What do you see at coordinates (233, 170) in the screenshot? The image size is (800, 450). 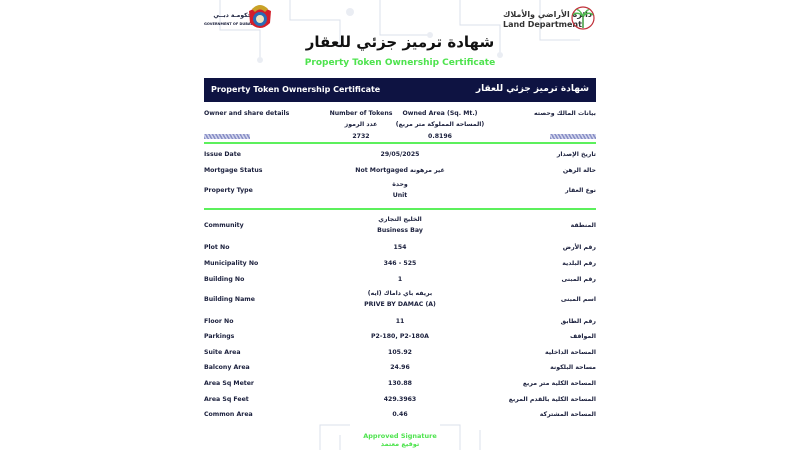 I see `mortgage-status-label: Mortgage Status` at bounding box center [233, 170].